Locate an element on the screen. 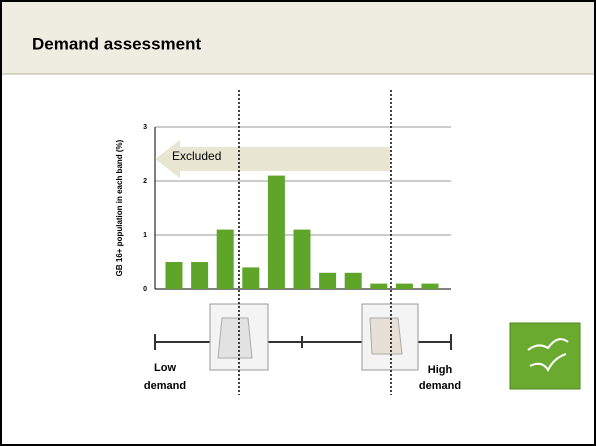  icon-box is located at coordinates (545, 356).